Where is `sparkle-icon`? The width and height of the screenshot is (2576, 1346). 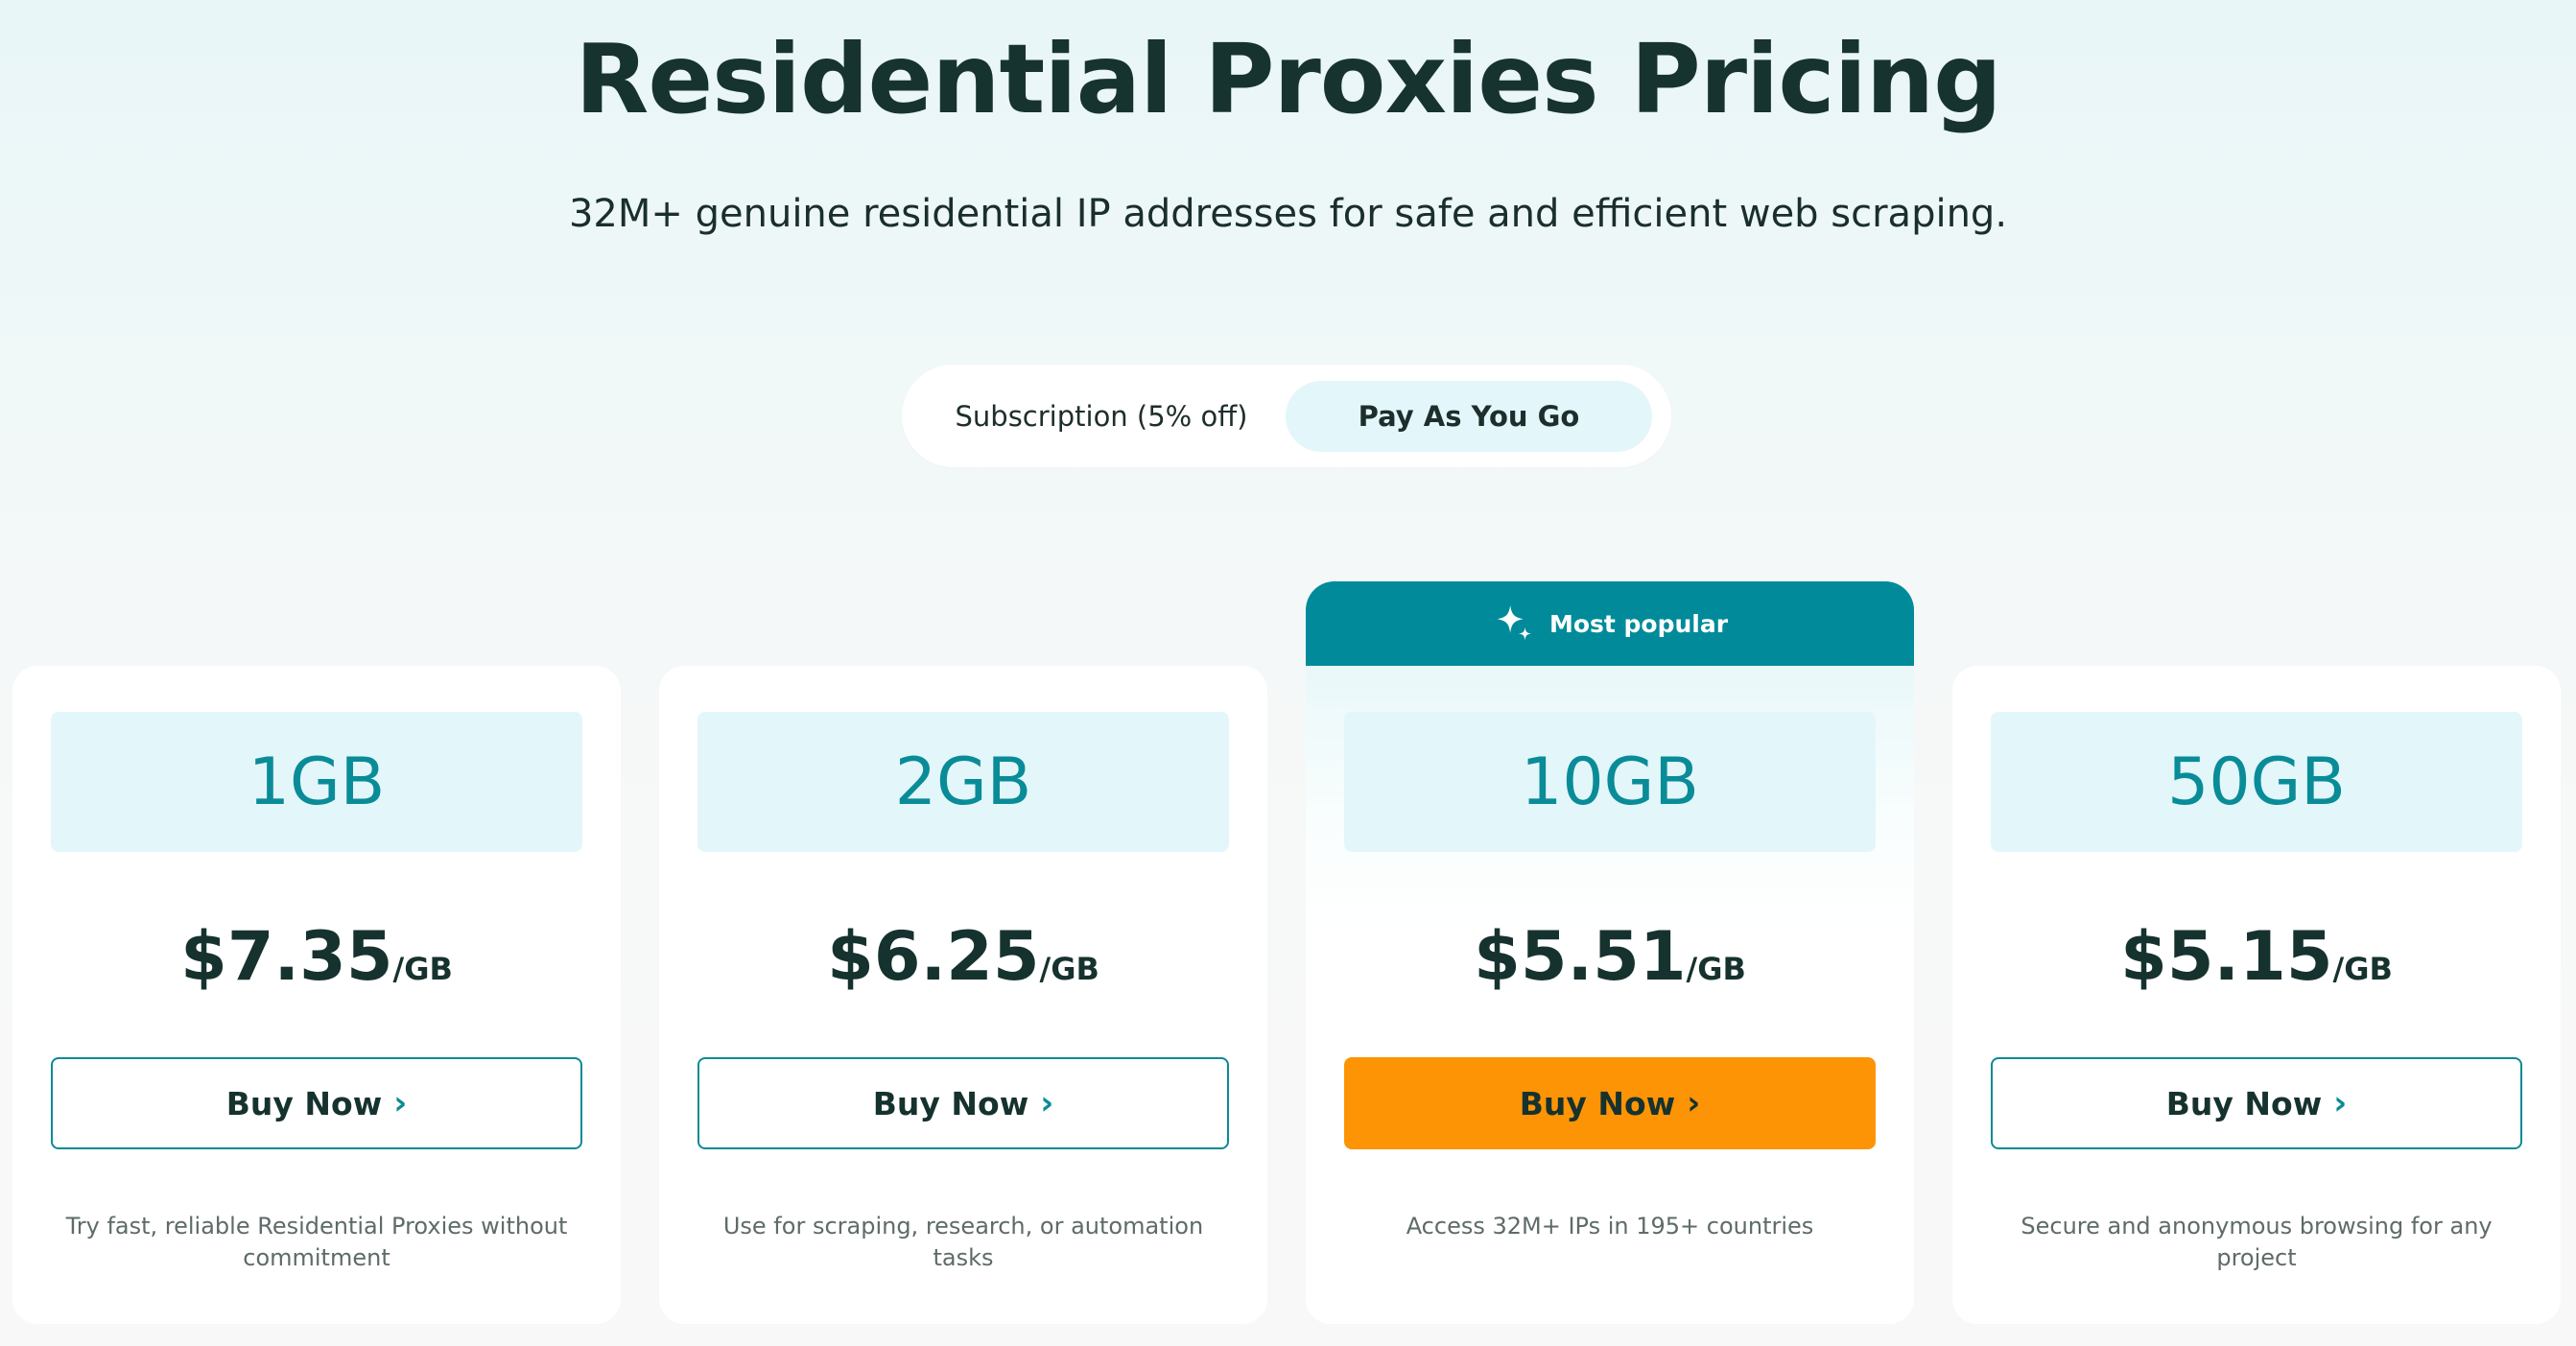
sparkle-icon is located at coordinates (1515, 622).